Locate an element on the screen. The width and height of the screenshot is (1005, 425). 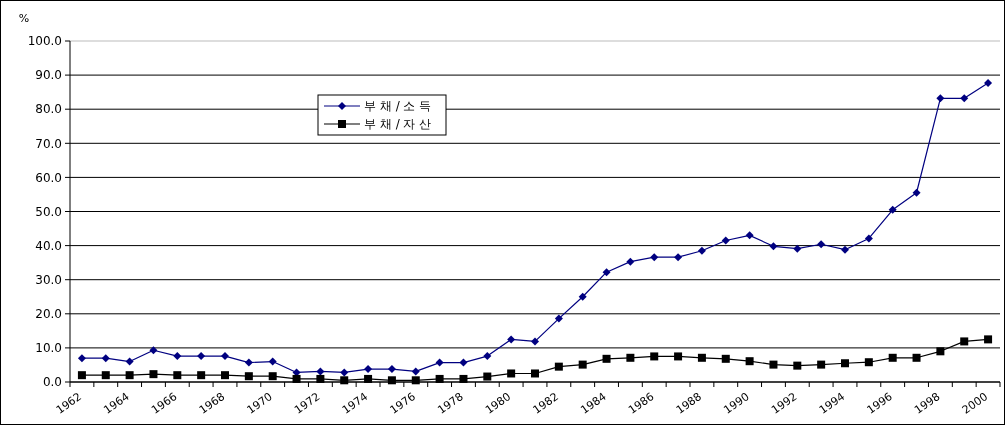
y-tick-label: 30.0 is located at coordinates (48, 279).